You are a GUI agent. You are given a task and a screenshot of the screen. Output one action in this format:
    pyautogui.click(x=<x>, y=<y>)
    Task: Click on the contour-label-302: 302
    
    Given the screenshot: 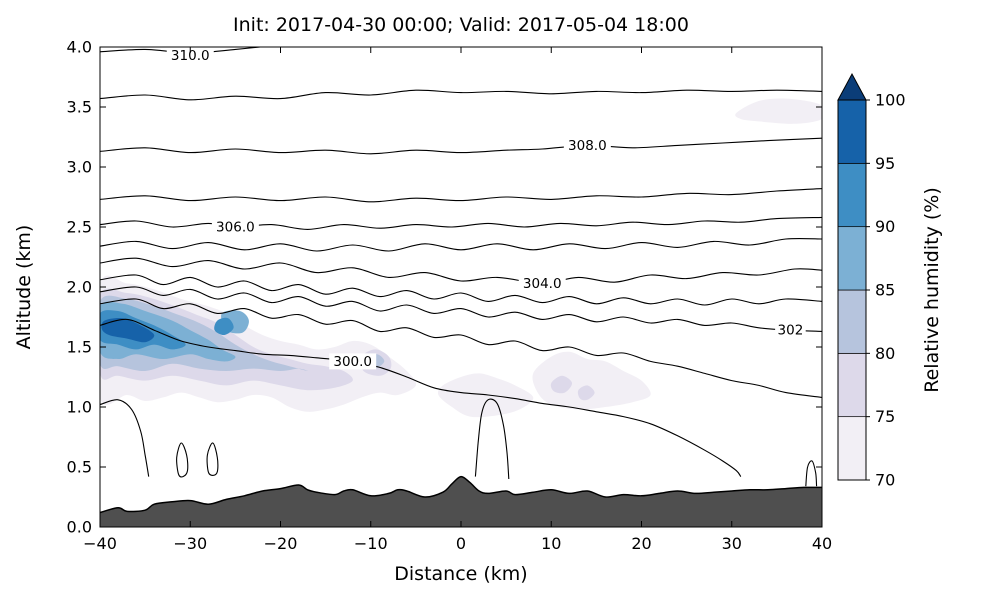 What is the action you would take?
    pyautogui.click(x=791, y=331)
    